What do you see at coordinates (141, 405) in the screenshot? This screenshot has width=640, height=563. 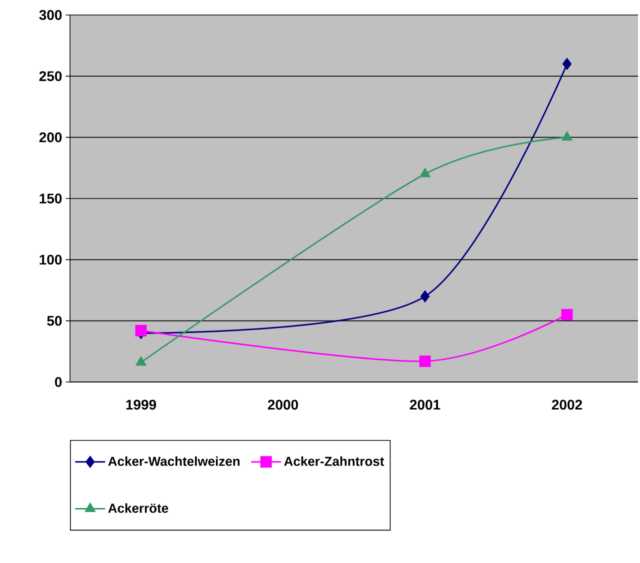 I see `x-tick-label: 1999` at bounding box center [141, 405].